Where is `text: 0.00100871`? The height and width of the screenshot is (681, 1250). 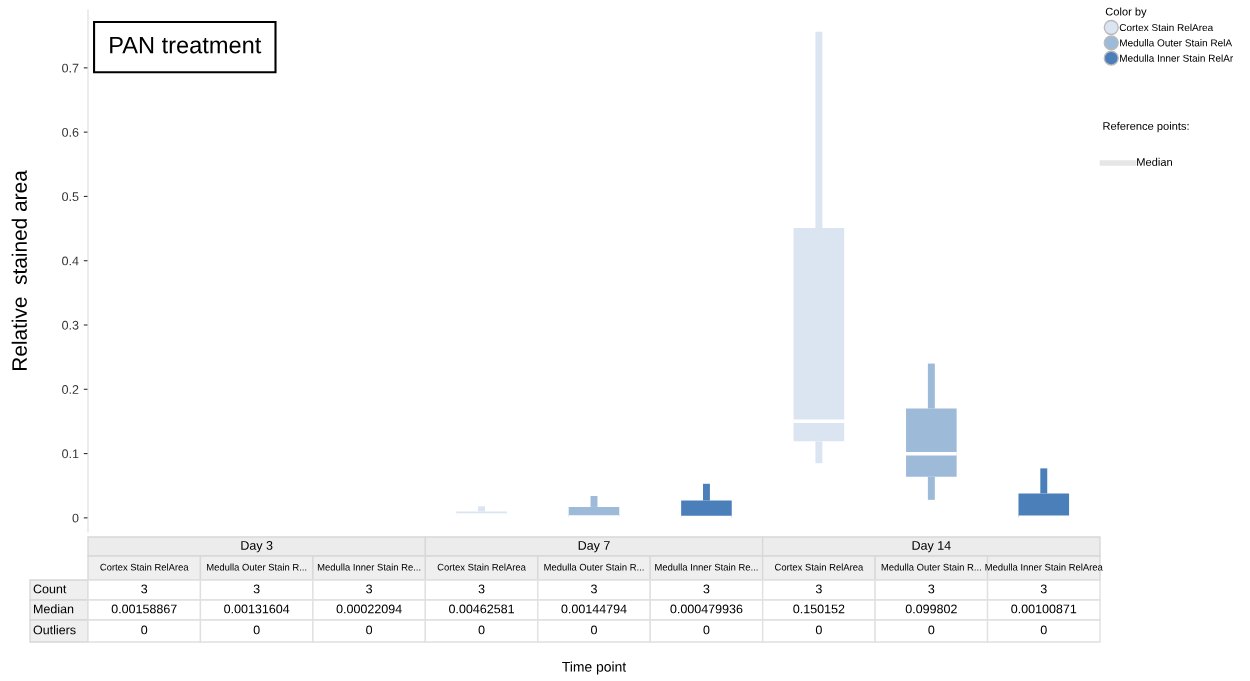
text: 0.00100871 is located at coordinates (1044, 609).